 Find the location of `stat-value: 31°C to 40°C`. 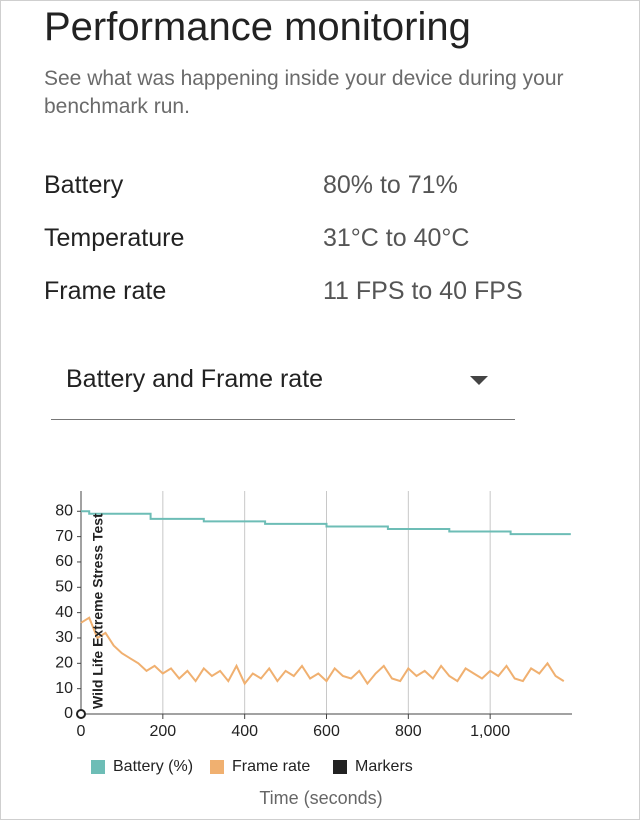

stat-value: 31°C to 40°C is located at coordinates (396, 238).